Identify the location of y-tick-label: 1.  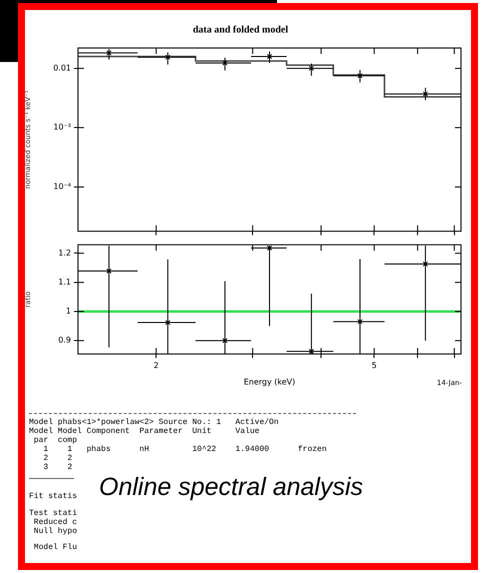
(68, 311).